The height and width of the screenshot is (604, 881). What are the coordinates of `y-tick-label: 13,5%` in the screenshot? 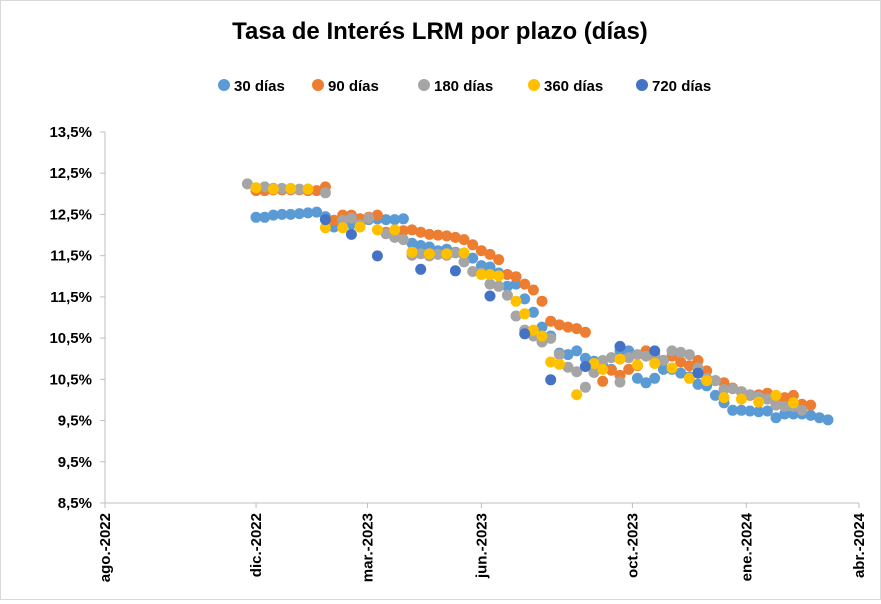 It's located at (70, 132).